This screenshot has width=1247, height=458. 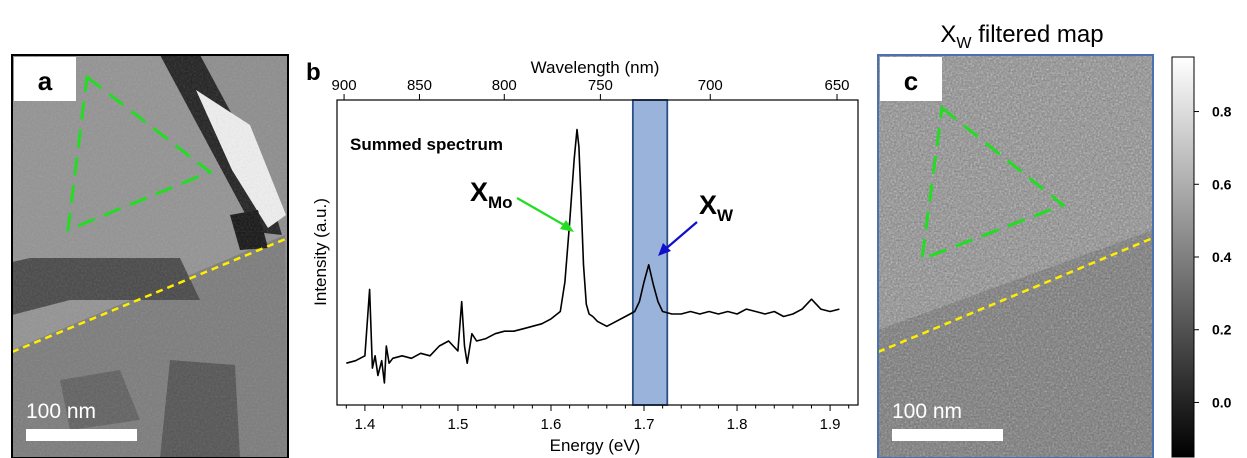 I want to click on panel-c-scalebar-label: 100 nm, so click(x=927, y=411).